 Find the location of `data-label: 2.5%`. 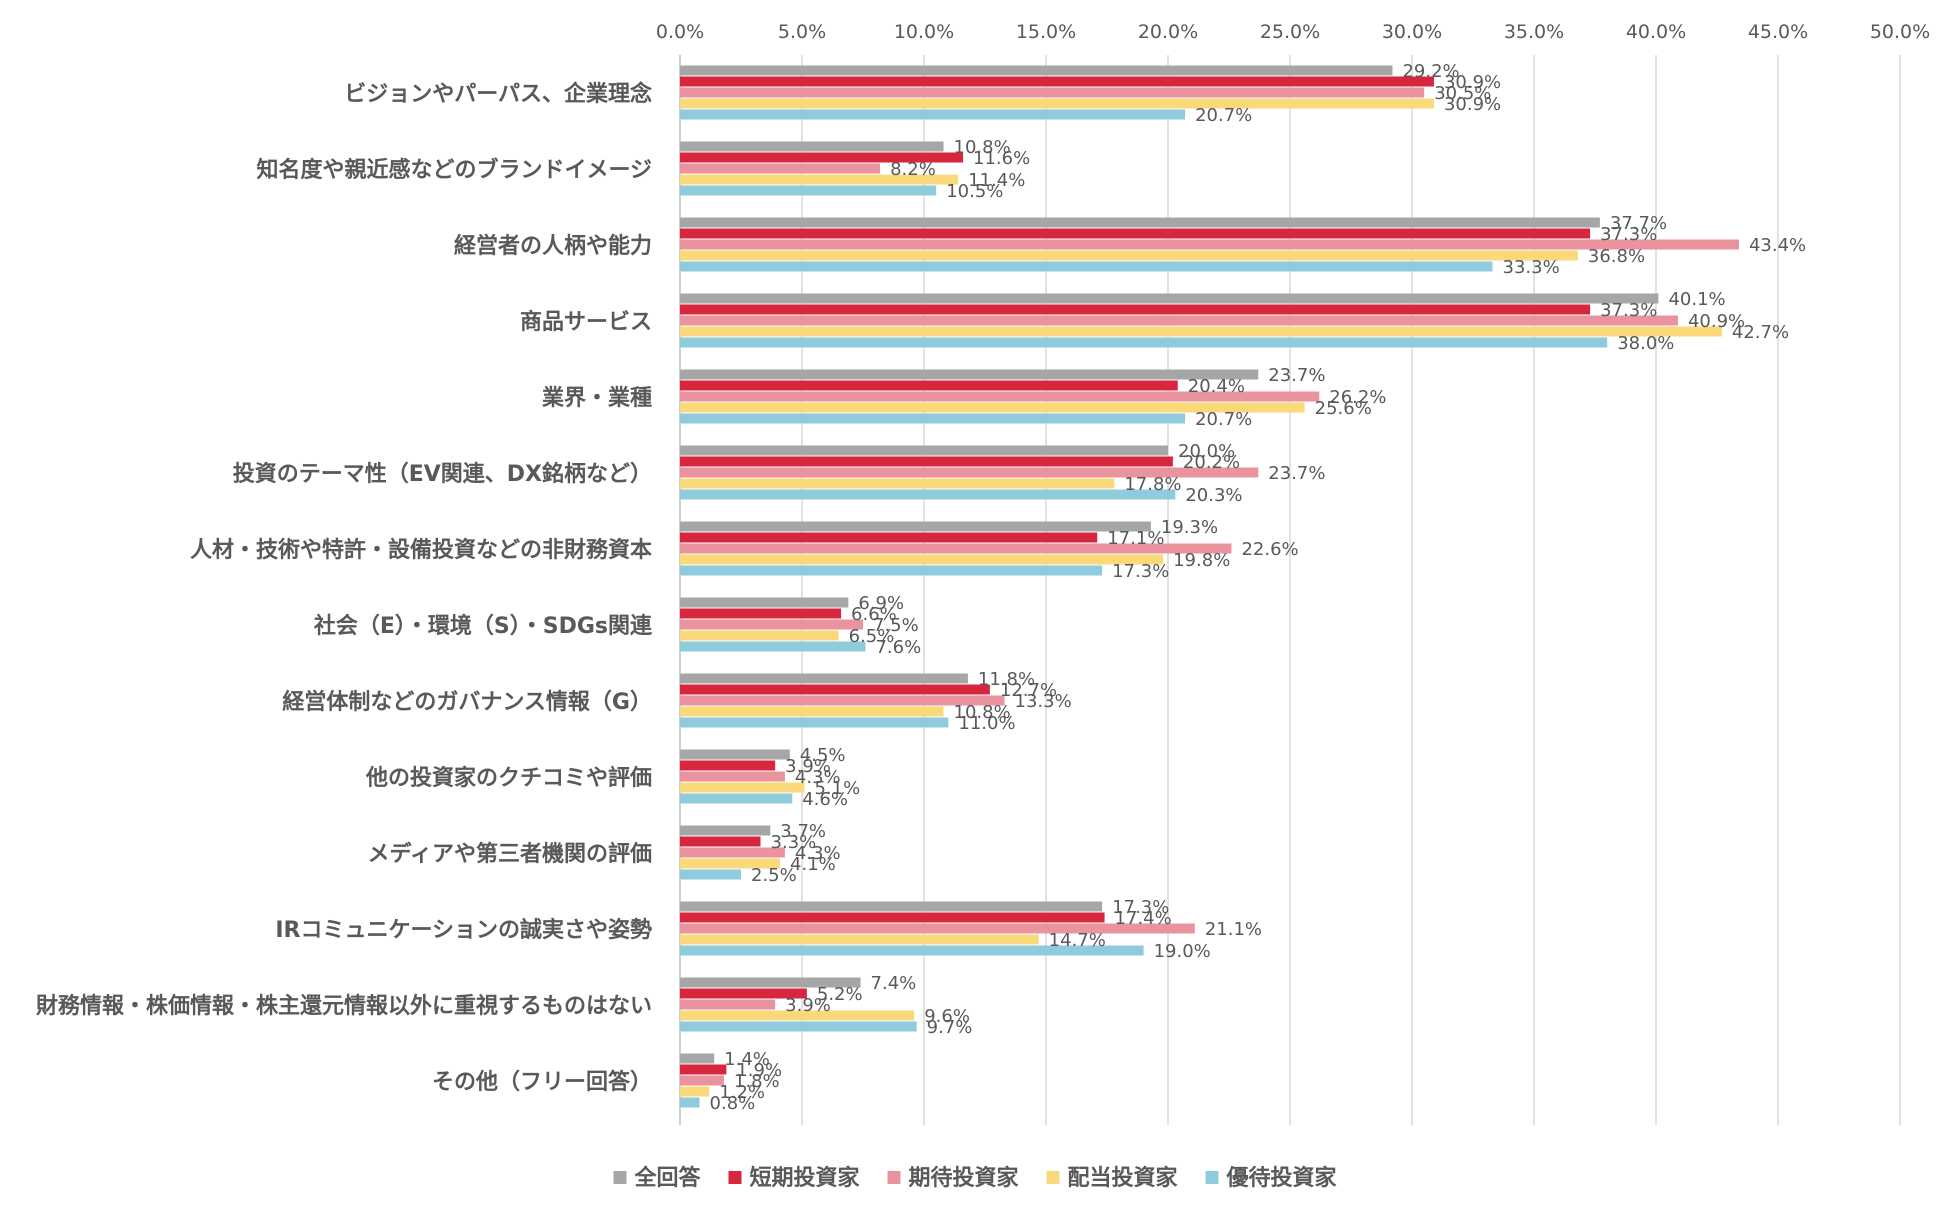

data-label: 2.5% is located at coordinates (774, 875).